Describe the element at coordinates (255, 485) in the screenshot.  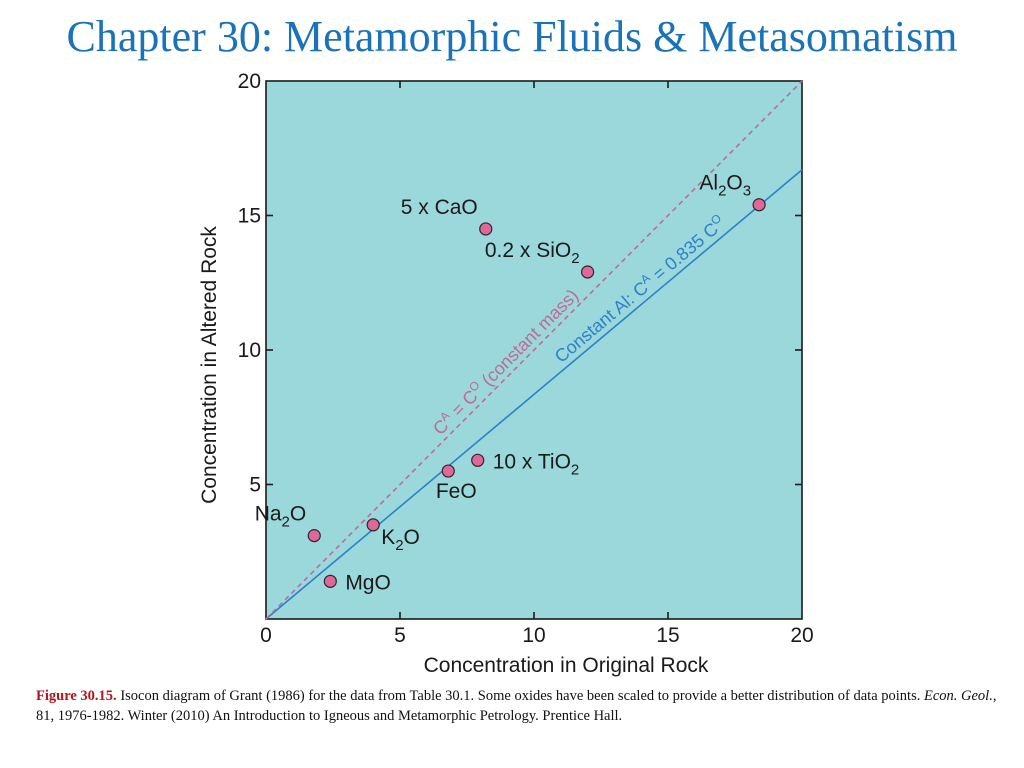
I see `y-tick-label: 5` at that location.